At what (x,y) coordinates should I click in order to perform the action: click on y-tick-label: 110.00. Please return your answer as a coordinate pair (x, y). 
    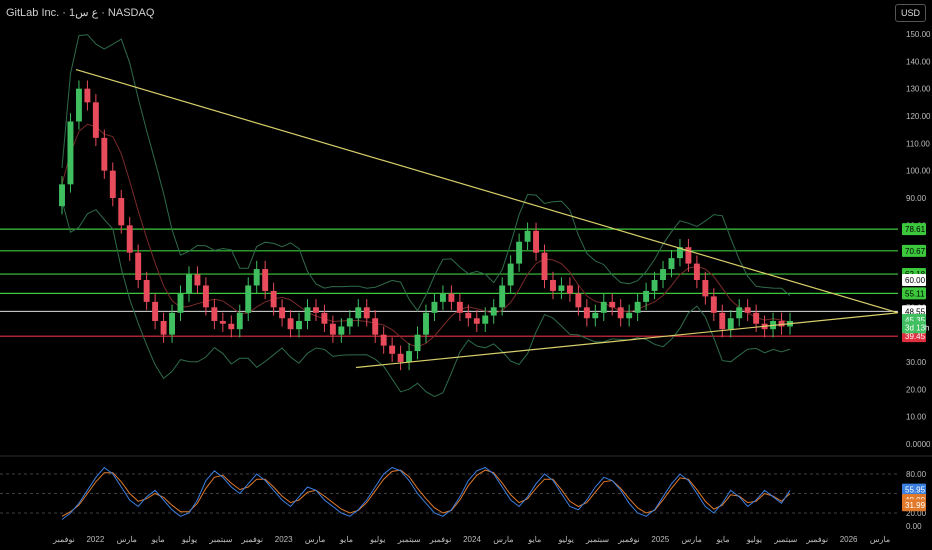
    Looking at the image, I should click on (918, 143).